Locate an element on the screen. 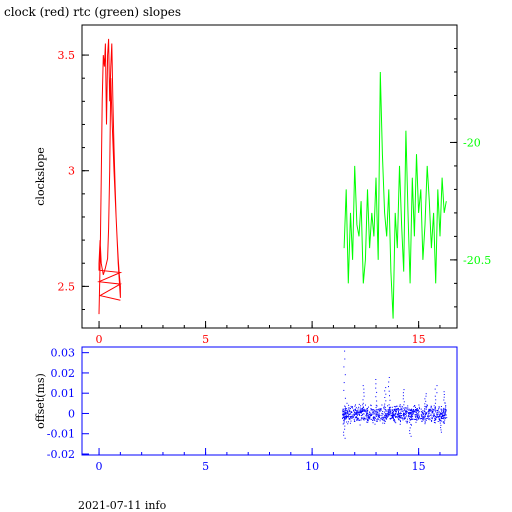 The width and height of the screenshot is (512, 512). footer-text: 2021-07-11 info is located at coordinates (122, 505).